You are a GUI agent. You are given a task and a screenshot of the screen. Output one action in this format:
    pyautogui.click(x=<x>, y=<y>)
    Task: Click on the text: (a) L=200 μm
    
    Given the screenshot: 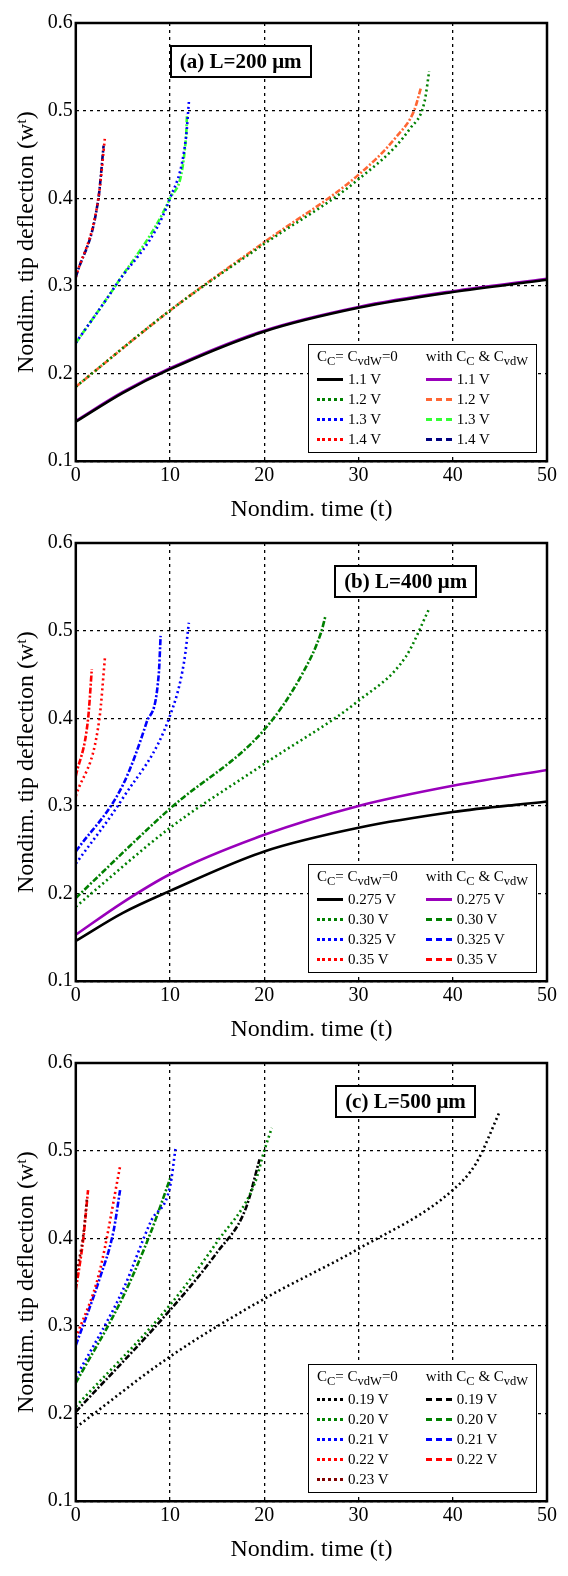 What is the action you would take?
    pyautogui.click(x=240, y=61)
    